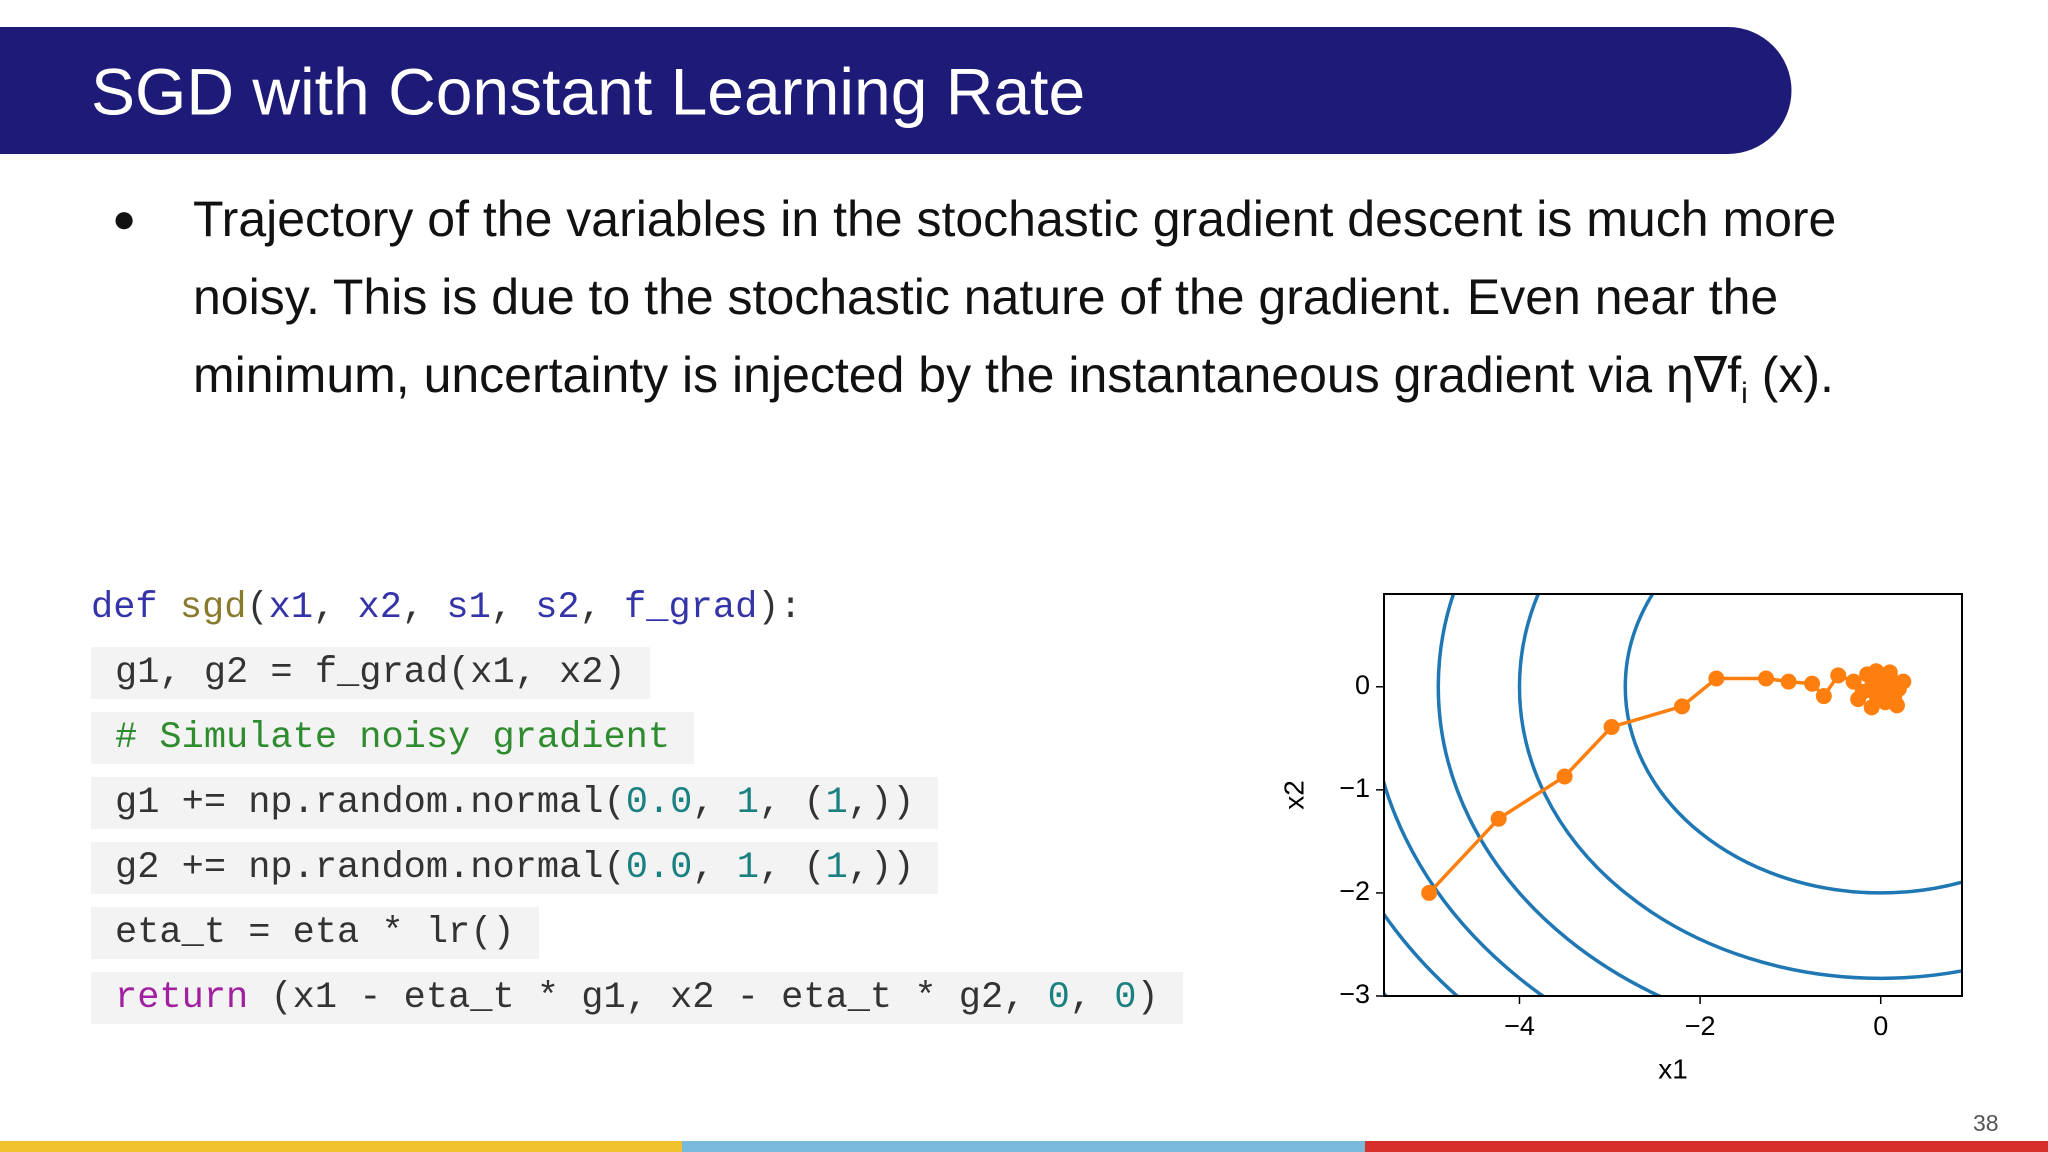 The image size is (2048, 1152). Describe the element at coordinates (691, 608) in the screenshot. I see `code-token: f_grad` at that location.